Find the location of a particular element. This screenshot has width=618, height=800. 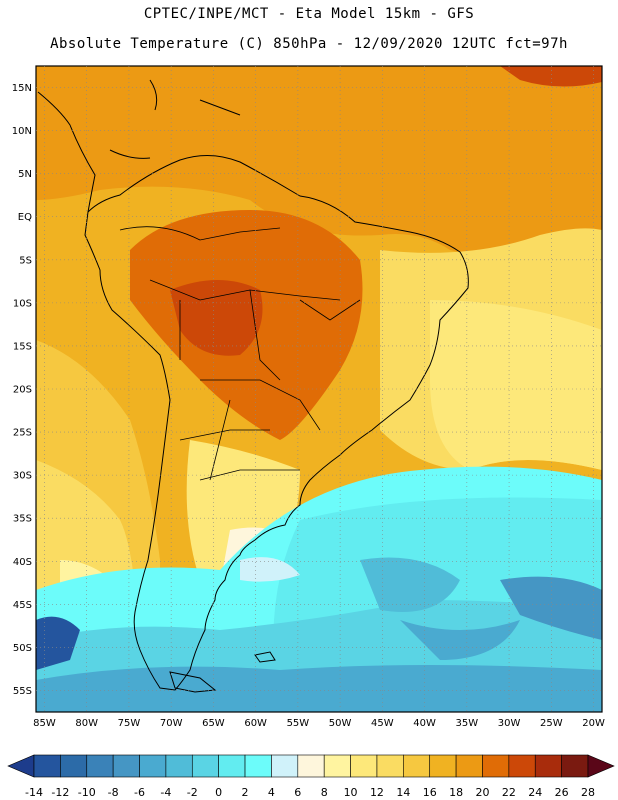

lat-label: 20S is located at coordinates (22, 390).